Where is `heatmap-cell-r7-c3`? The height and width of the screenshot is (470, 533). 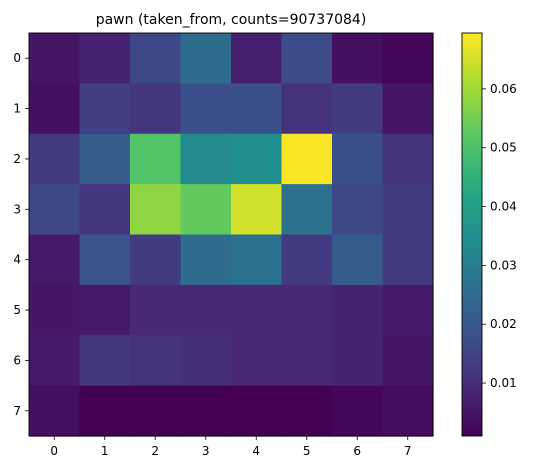
heatmap-cell-r7-c3 is located at coordinates (206, 411).